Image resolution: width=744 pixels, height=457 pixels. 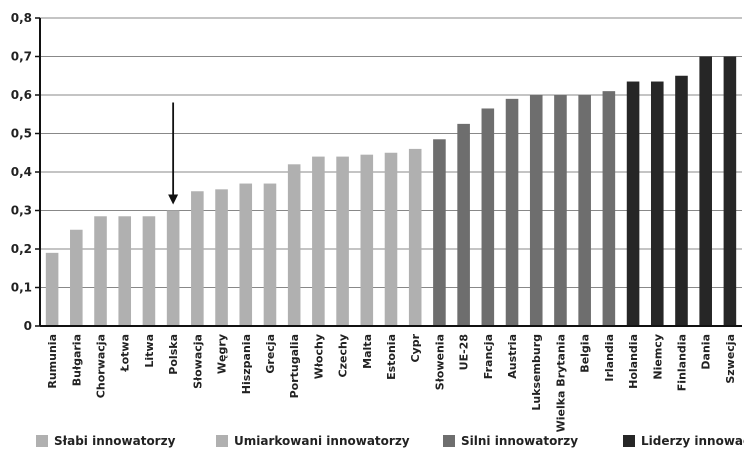 I want to click on x-tick-label: Niemcy, so click(x=657, y=357).